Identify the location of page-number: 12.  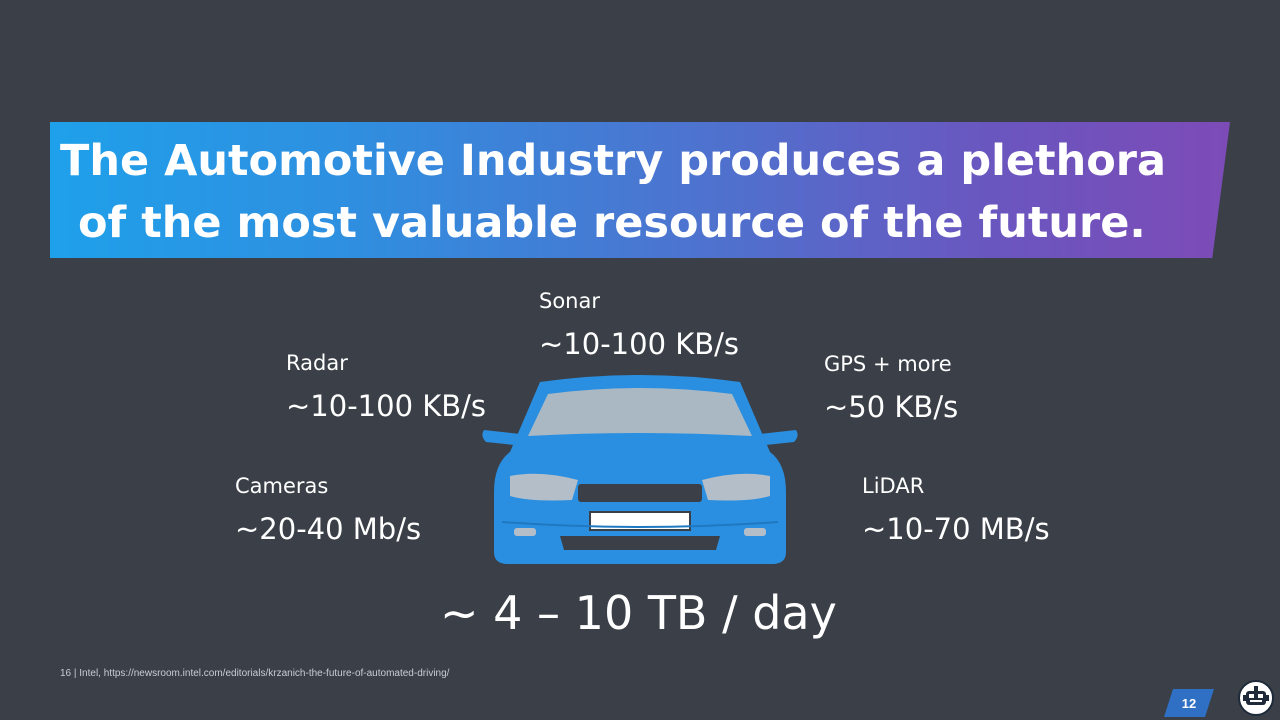
(1189, 703).